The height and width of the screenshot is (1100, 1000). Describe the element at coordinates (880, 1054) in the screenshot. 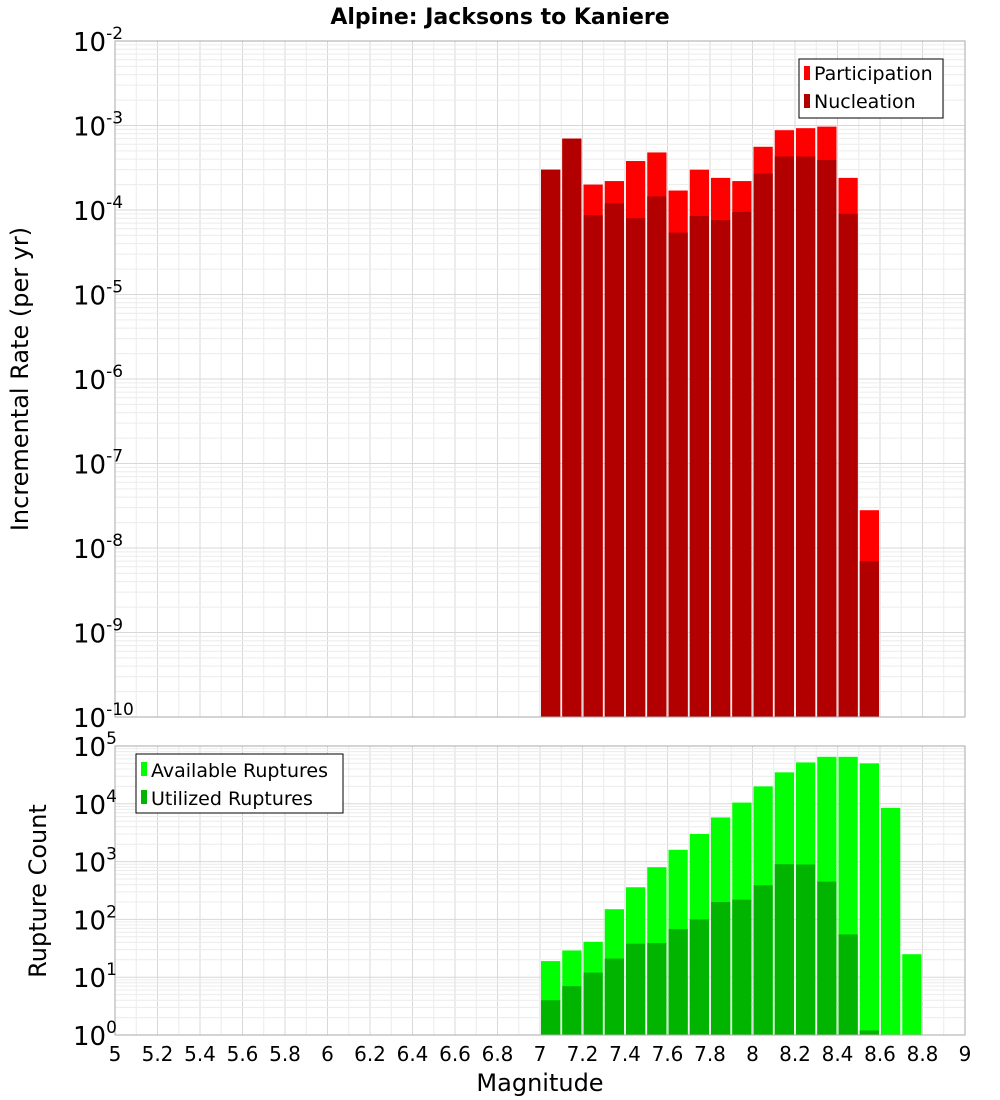

I see `x-tick-label: 8.6` at that location.